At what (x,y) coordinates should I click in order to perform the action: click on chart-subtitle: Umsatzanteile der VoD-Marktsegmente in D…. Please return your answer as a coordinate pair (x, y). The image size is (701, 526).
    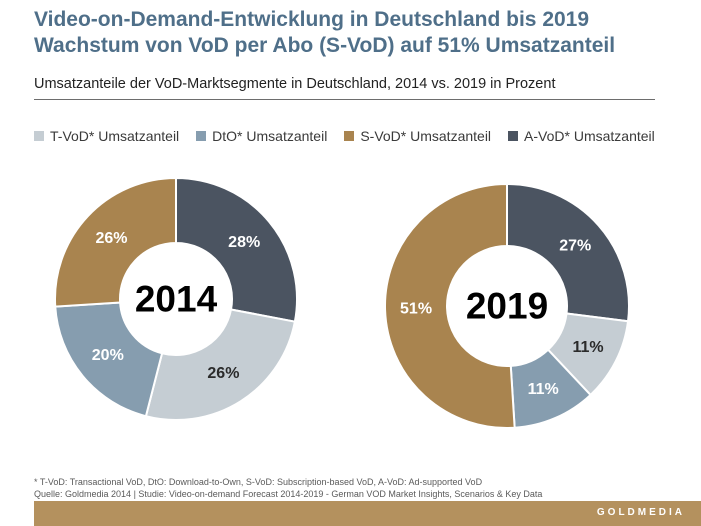
    Looking at the image, I should click on (295, 84).